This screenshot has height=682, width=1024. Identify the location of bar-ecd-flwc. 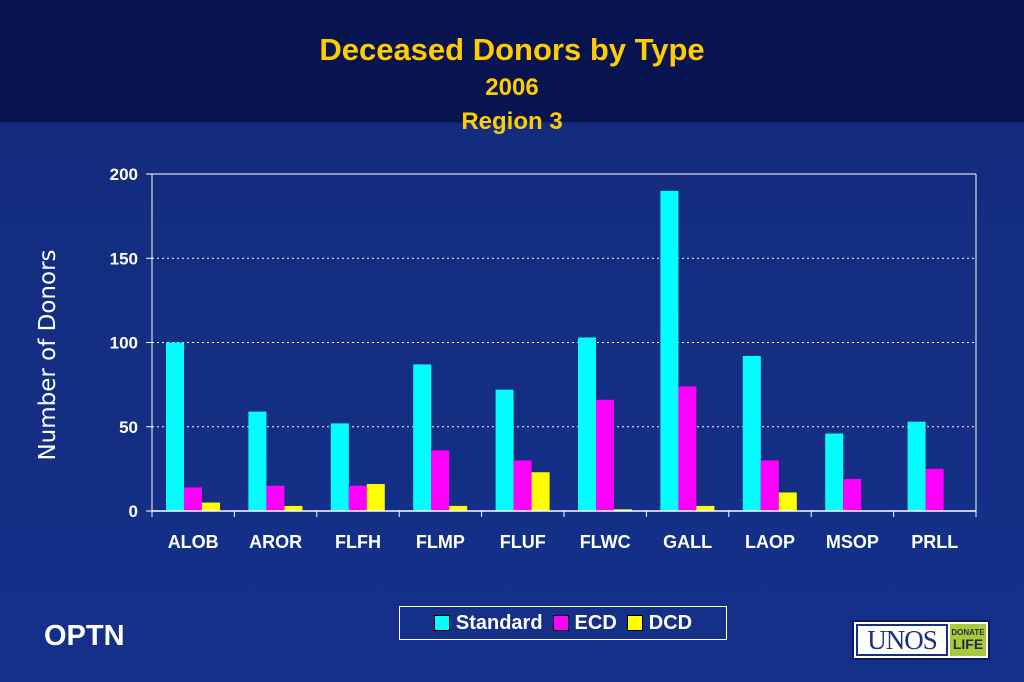
(605, 455).